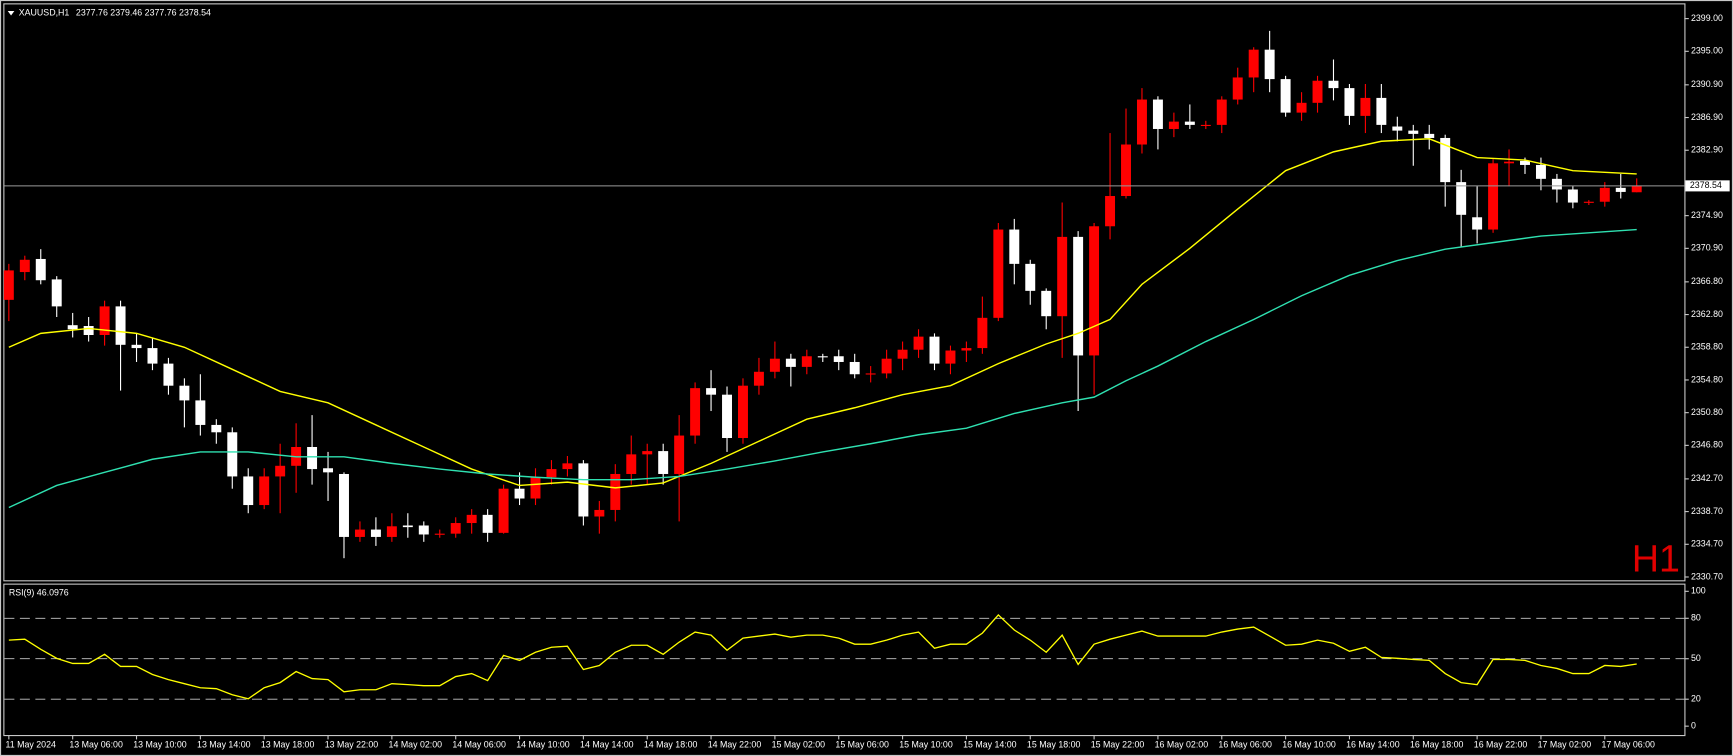 The image size is (1733, 756). I want to click on header-high: 2379.46, so click(126, 13).